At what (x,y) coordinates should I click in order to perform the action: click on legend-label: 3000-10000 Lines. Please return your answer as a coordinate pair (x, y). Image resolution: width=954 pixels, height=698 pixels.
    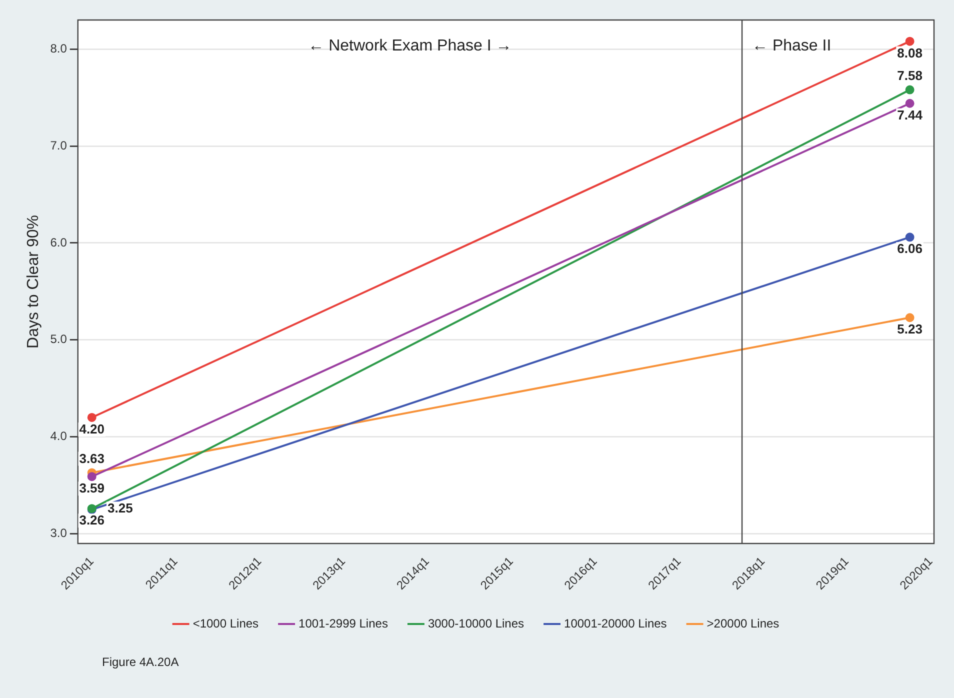
    Looking at the image, I should click on (476, 623).